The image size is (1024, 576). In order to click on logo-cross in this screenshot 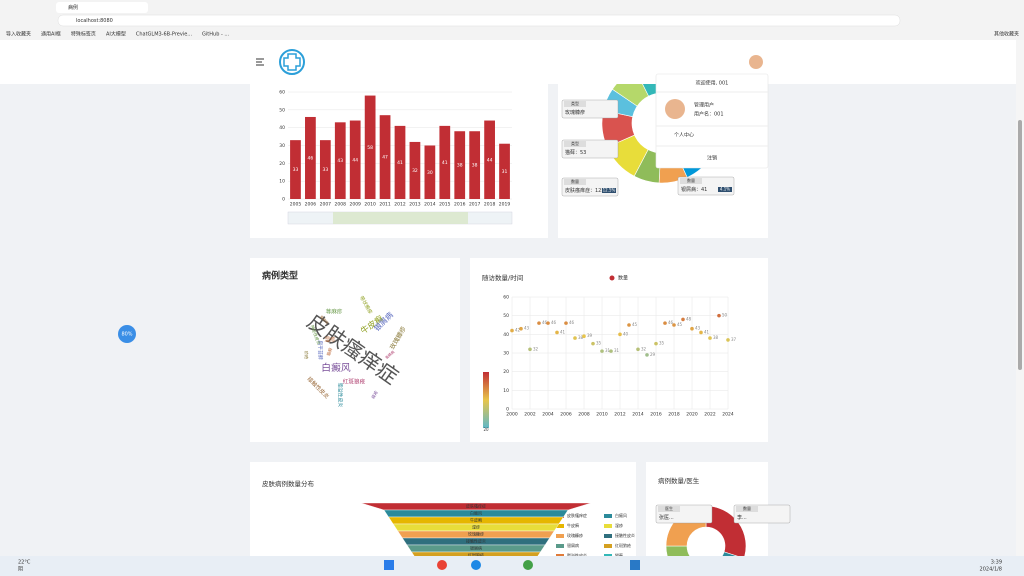, I will do `click(292, 62)`.